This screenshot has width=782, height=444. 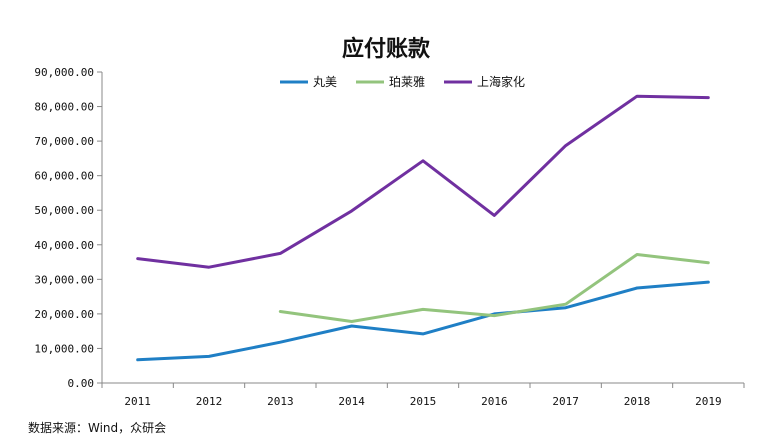 I want to click on legend-label: 珀莱雅, so click(x=407, y=81).